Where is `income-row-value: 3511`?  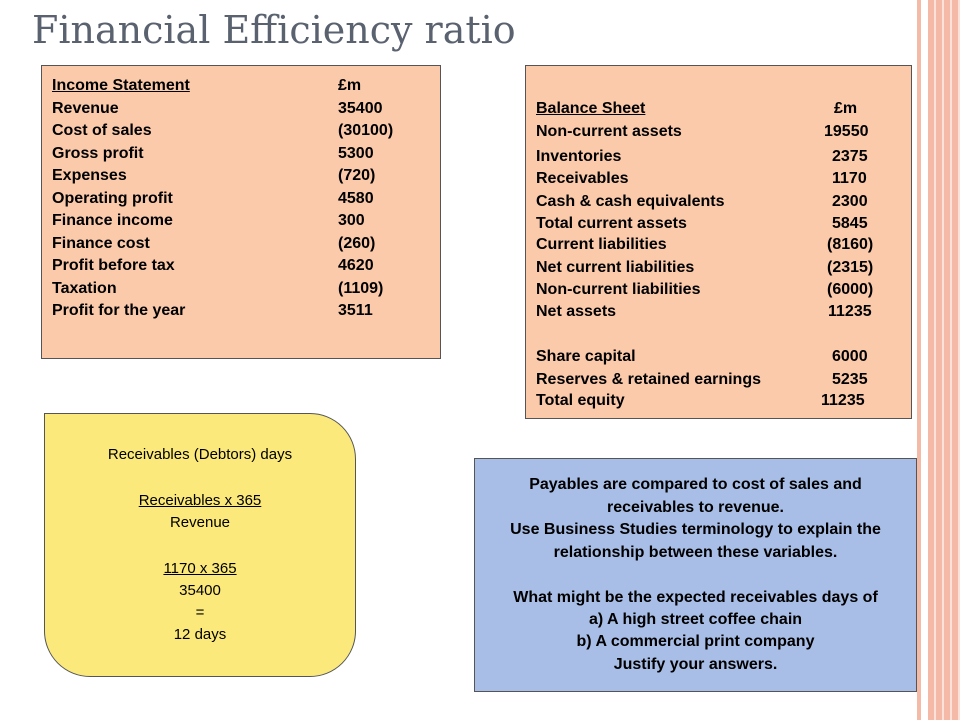
income-row-value: 3511 is located at coordinates (355, 310).